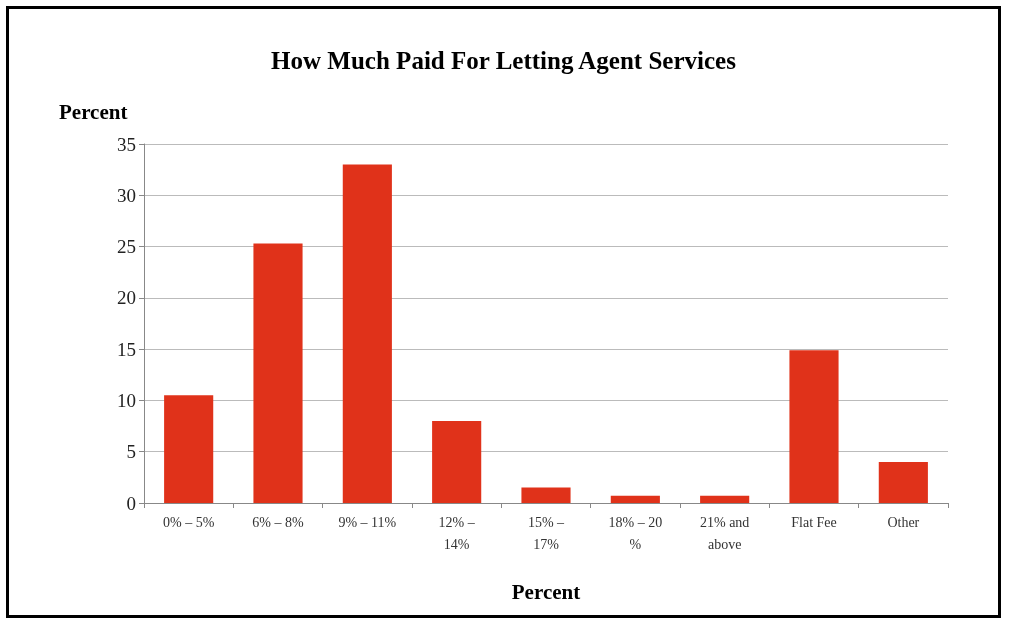  Describe the element at coordinates (126, 298) in the screenshot. I see `y-tick-label: 20` at that location.